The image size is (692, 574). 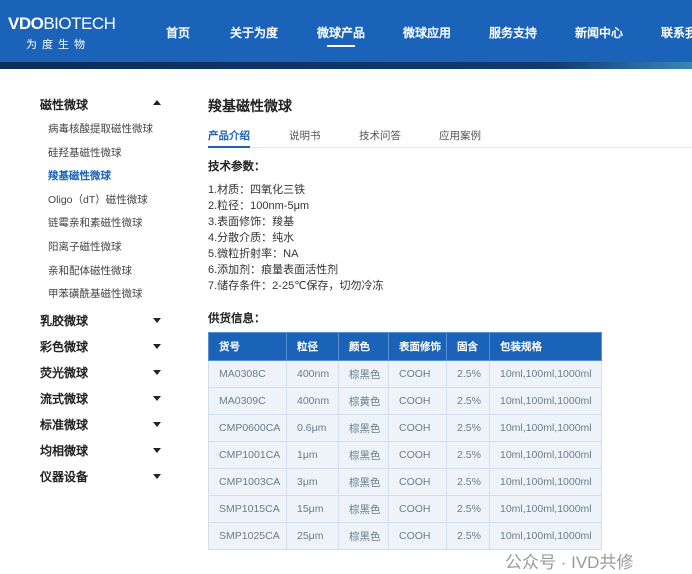 What do you see at coordinates (247, 455) in the screenshot?
I see `table-cell: CMP1001CA` at bounding box center [247, 455].